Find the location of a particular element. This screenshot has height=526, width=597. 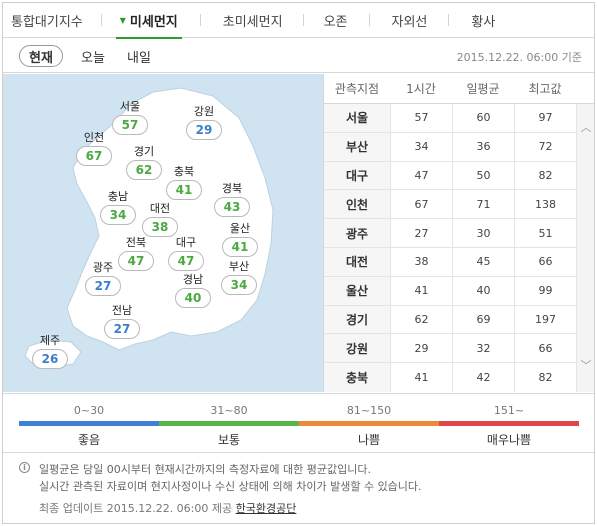

tab-now: 현재 is located at coordinates (41, 56).